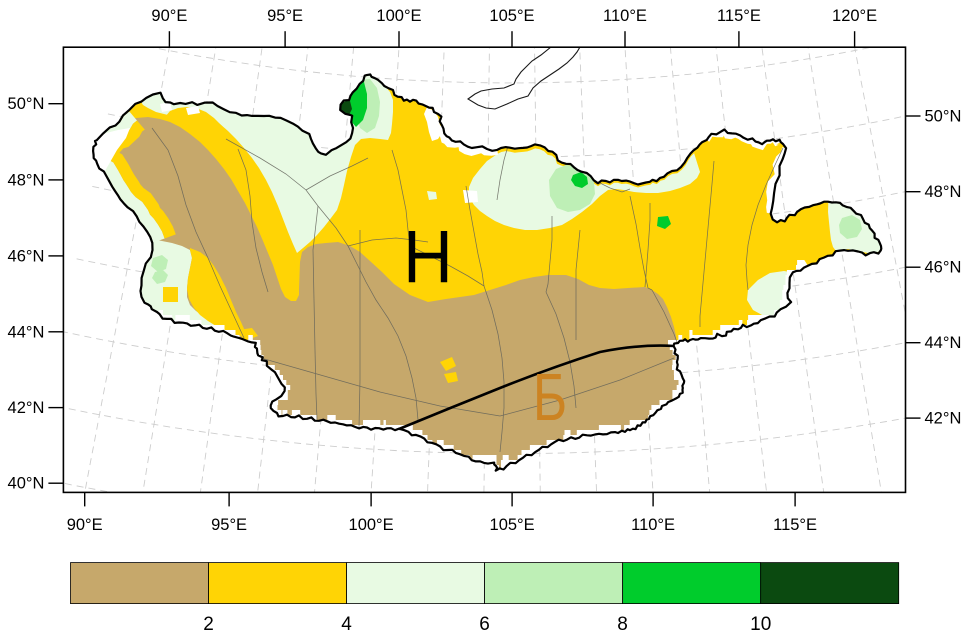 The image size is (970, 636). I want to click on svg-text: 120°E, so click(854, 16).